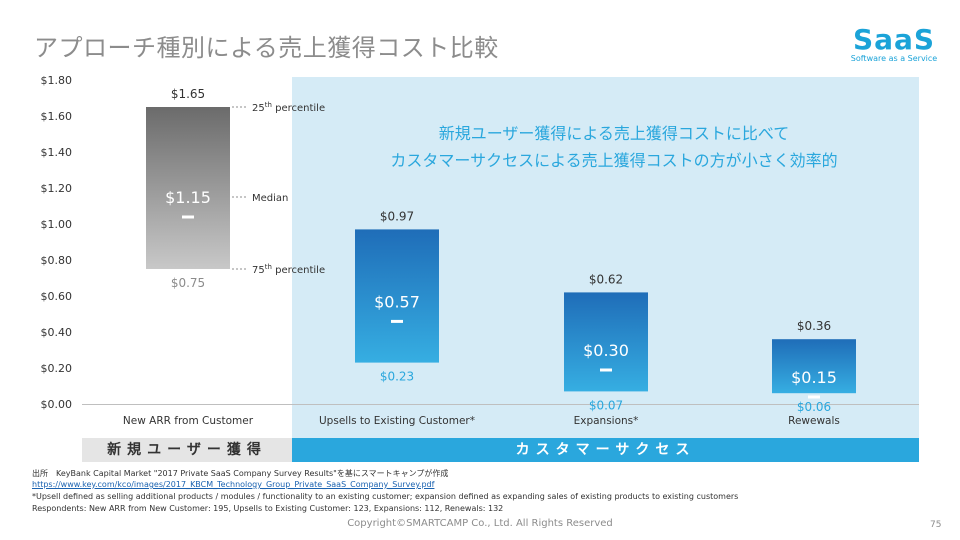  What do you see at coordinates (606, 350) in the screenshot?
I see `median-value-label: $0.30` at bounding box center [606, 350].